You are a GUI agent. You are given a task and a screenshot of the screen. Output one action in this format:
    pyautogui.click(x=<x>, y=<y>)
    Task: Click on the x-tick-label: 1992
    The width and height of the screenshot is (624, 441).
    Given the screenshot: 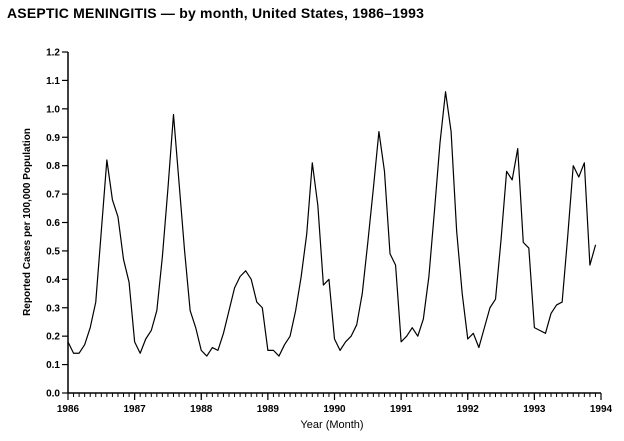 What is the action you would take?
    pyautogui.click(x=468, y=409)
    